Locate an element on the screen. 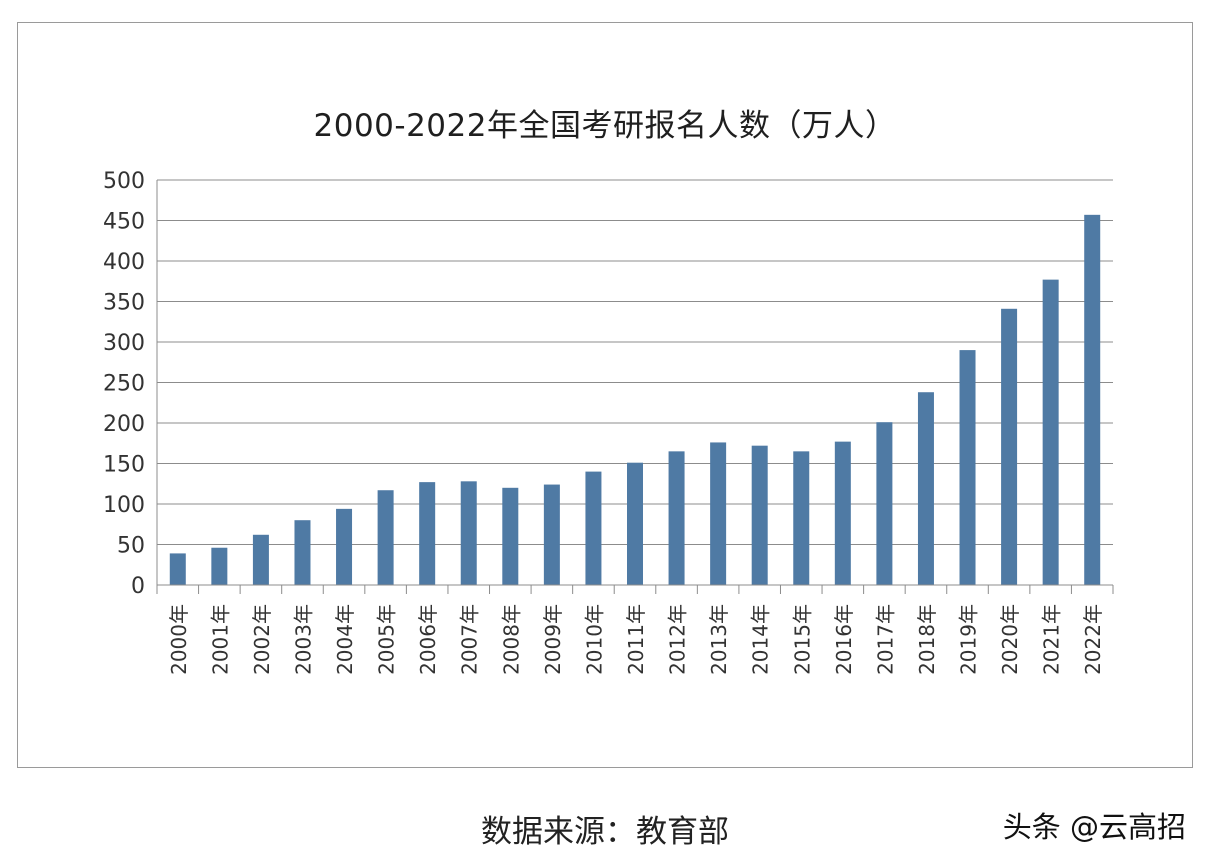 The image size is (1210, 862). x-tick-label: 2007年 is located at coordinates (470, 639).